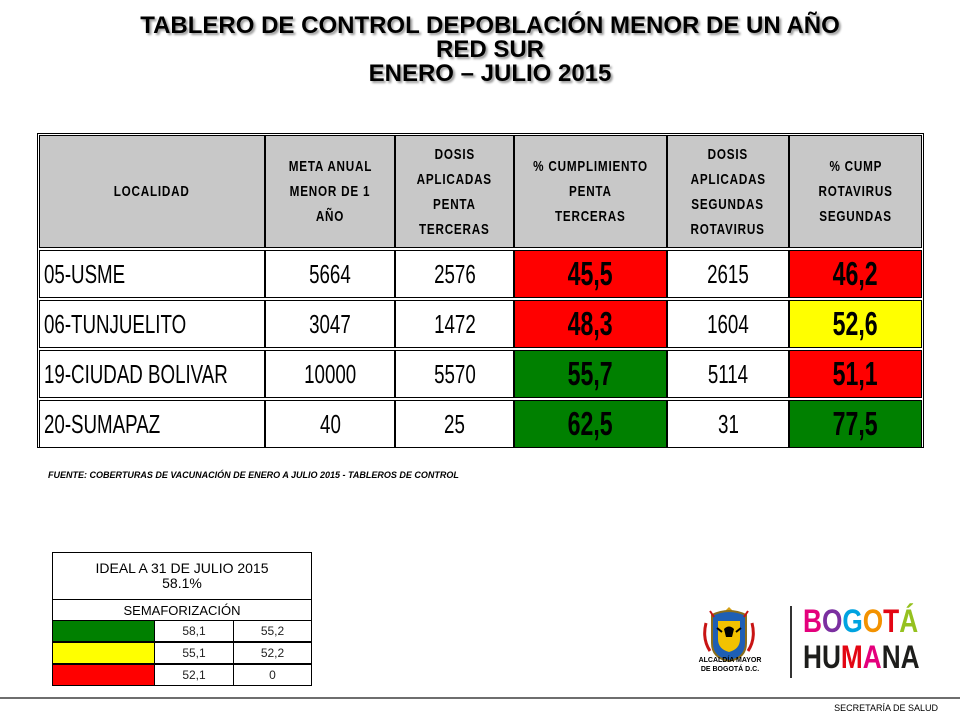  What do you see at coordinates (480, 698) in the screenshot?
I see `footer-divider` at bounding box center [480, 698].